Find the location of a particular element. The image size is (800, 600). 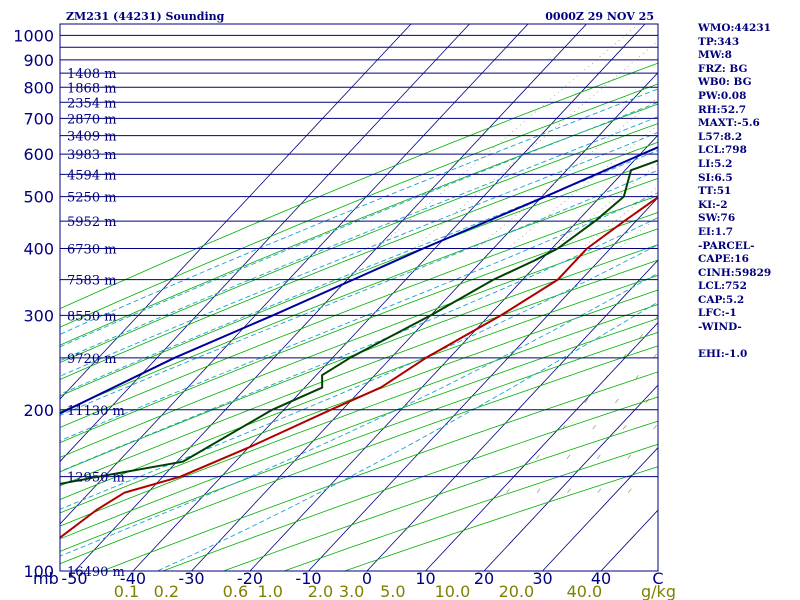

index-row: KI:-2 is located at coordinates (713, 204).